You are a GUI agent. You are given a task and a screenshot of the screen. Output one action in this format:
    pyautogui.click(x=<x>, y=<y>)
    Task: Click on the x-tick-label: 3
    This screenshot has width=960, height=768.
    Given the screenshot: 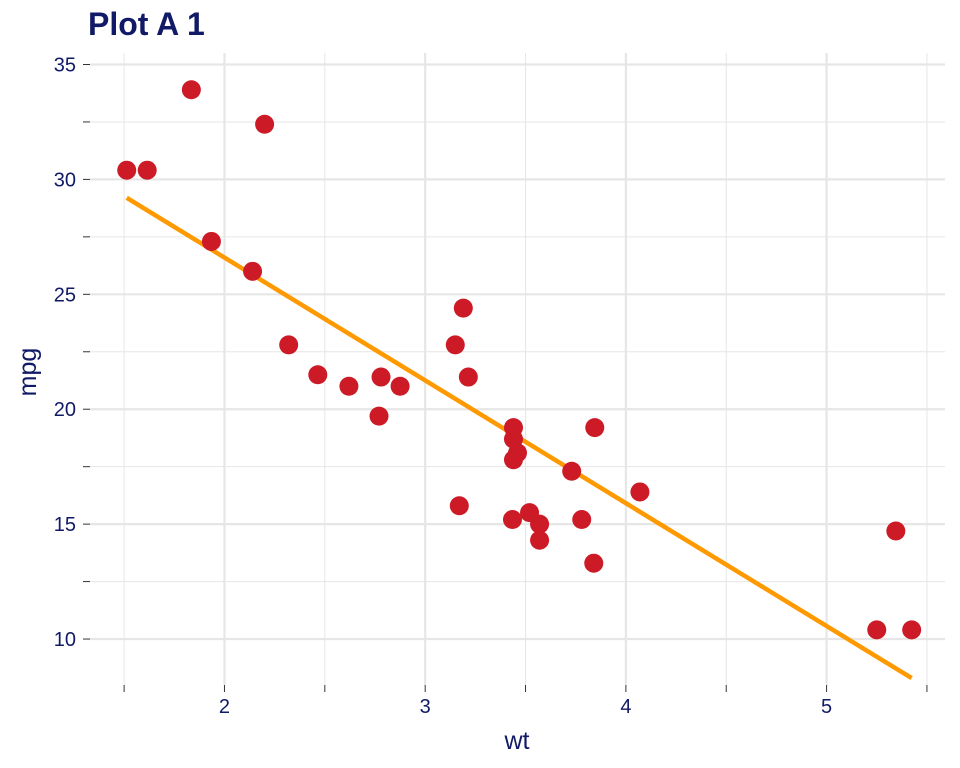 What is the action you would take?
    pyautogui.click(x=425, y=707)
    